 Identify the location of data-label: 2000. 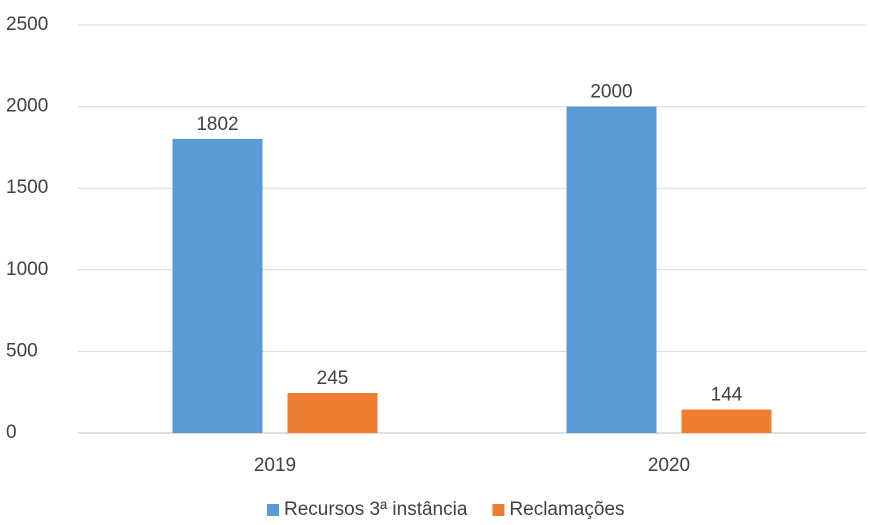
(611, 92).